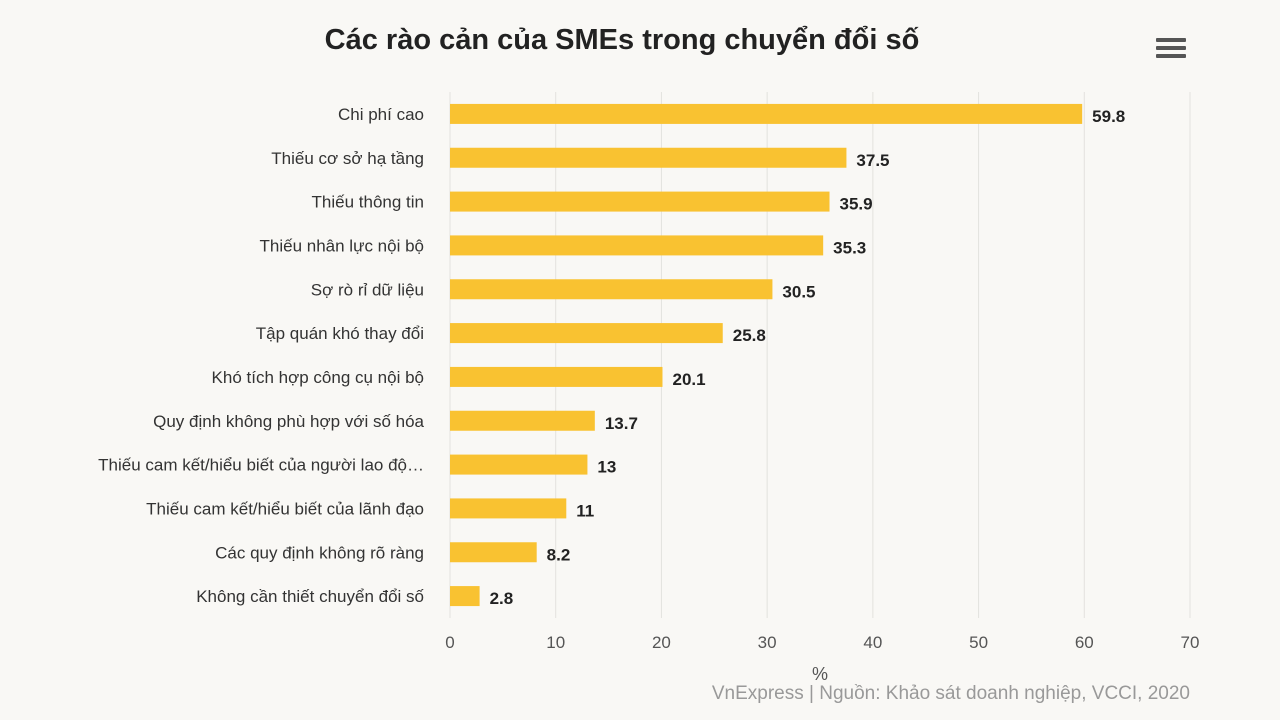 The height and width of the screenshot is (720, 1280). What do you see at coordinates (559, 554) in the screenshot?
I see `data-label: 8.2` at bounding box center [559, 554].